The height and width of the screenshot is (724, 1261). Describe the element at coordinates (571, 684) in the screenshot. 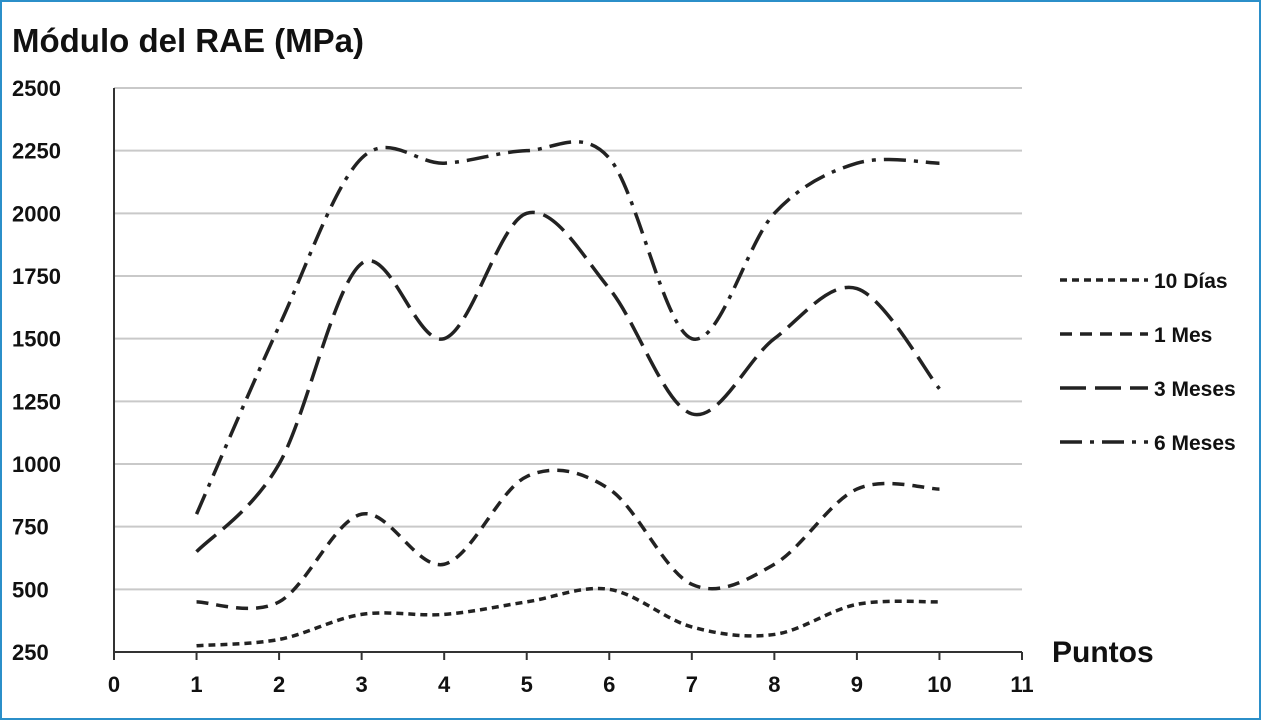

I see `x-tick-labels: 0 1 2 3 4 5 6 7 8 9 10 11` at that location.